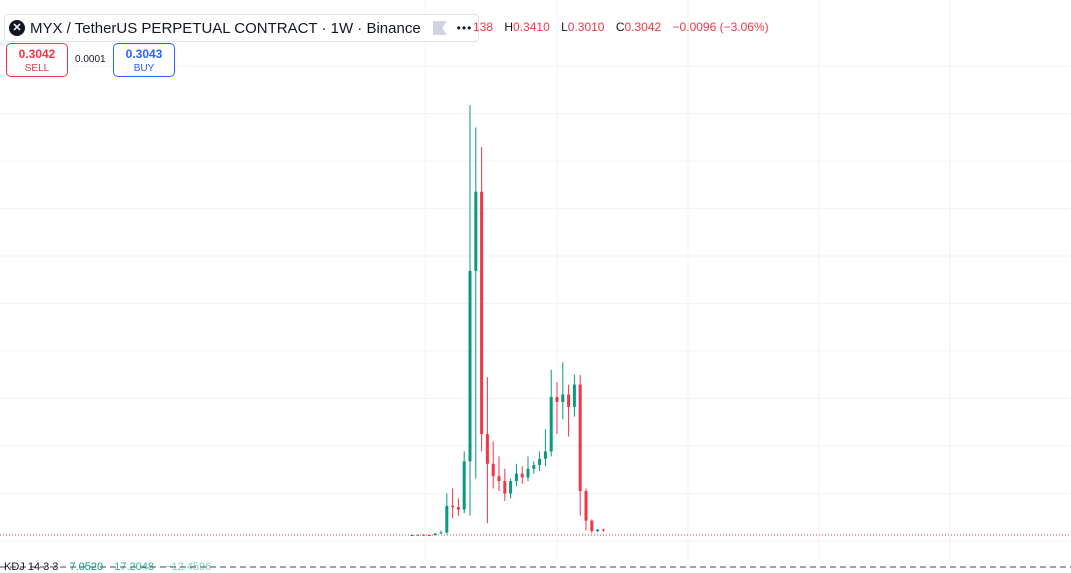  Describe the element at coordinates (37, 54) in the screenshot. I see `sell-price: 0.3042` at that location.